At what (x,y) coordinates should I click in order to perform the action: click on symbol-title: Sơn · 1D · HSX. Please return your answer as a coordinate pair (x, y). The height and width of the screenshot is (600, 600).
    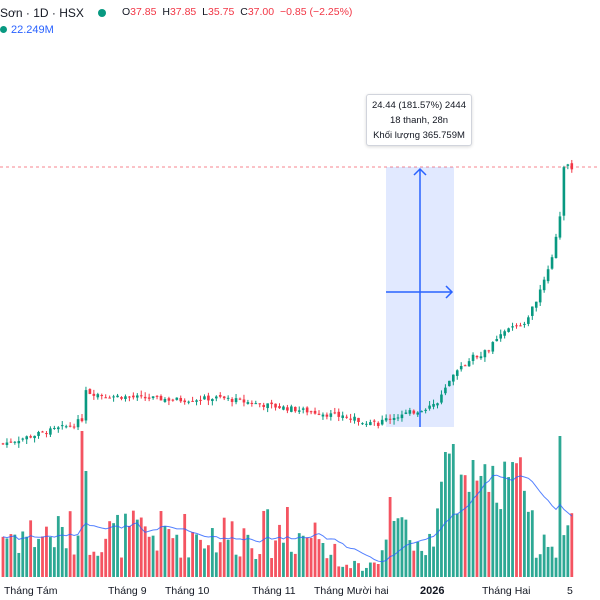
    Looking at the image, I should click on (42, 13).